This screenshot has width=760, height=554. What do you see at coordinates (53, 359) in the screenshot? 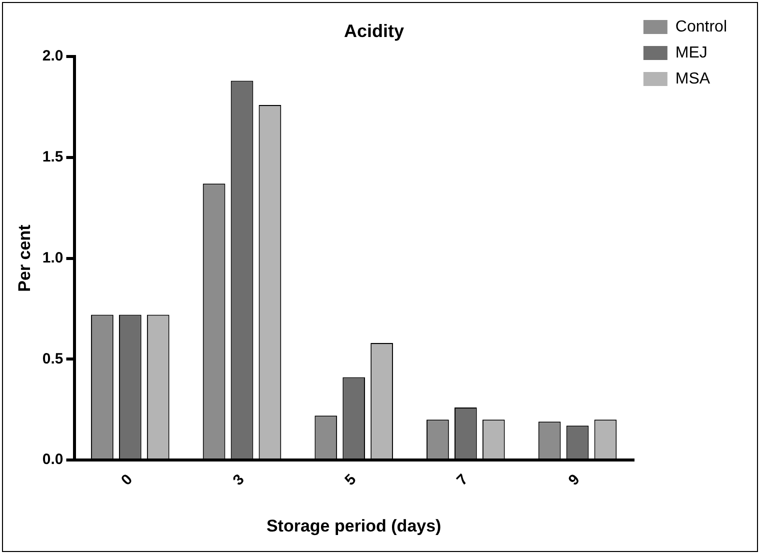
I see `y-tick-label: 0.5` at bounding box center [53, 359].